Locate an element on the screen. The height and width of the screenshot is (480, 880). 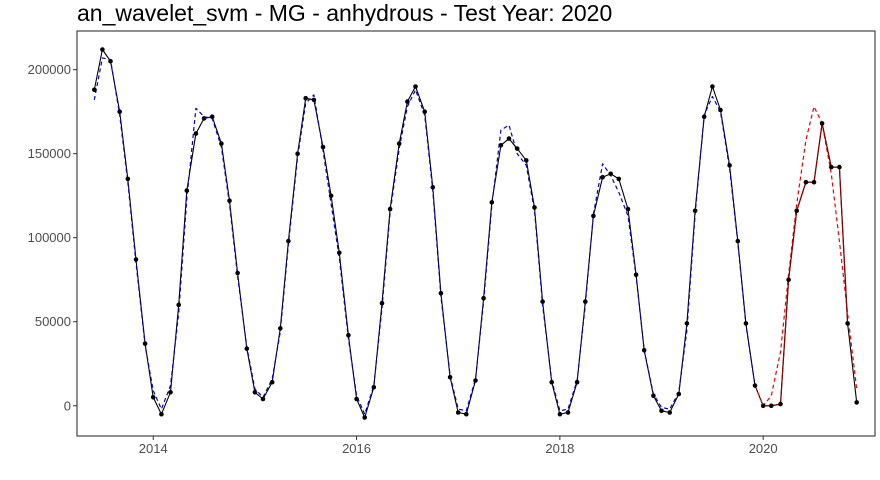
y-tick-label: 0 is located at coordinates (67, 405).